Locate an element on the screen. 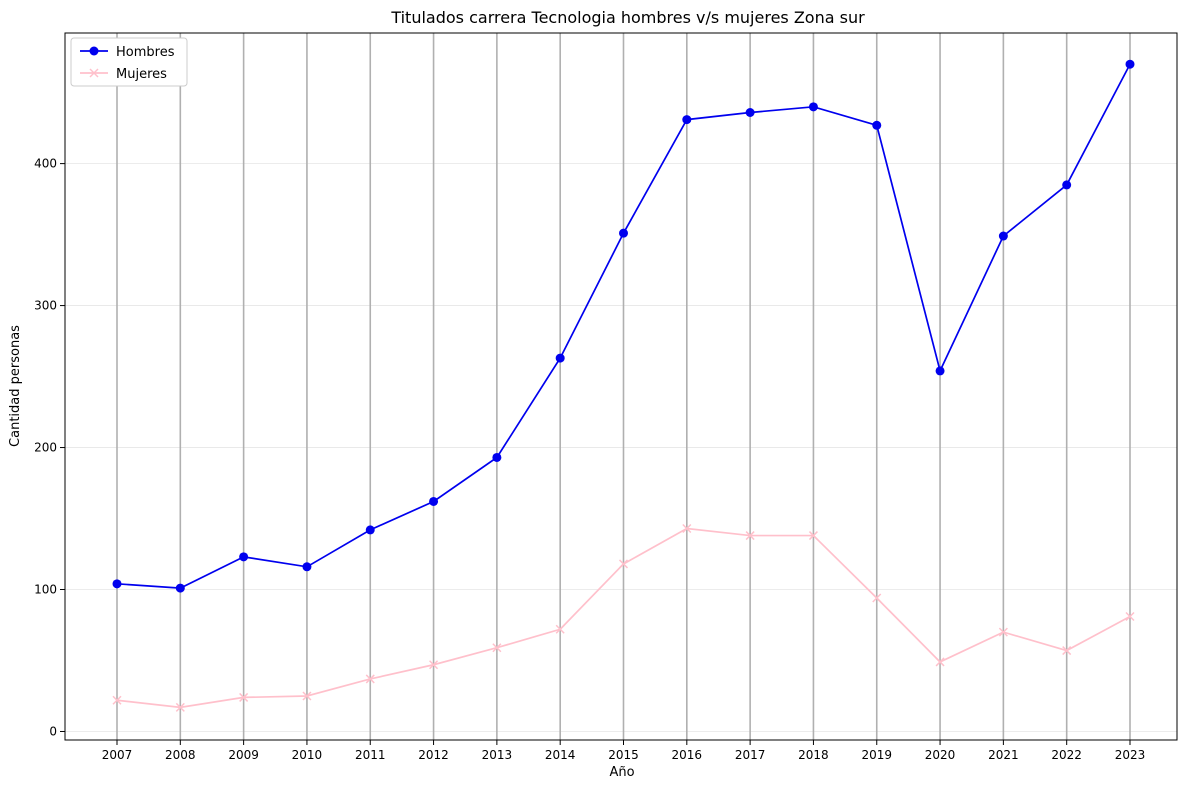 The image size is (1190, 790). x-tick-label: 2023 is located at coordinates (1130, 755).